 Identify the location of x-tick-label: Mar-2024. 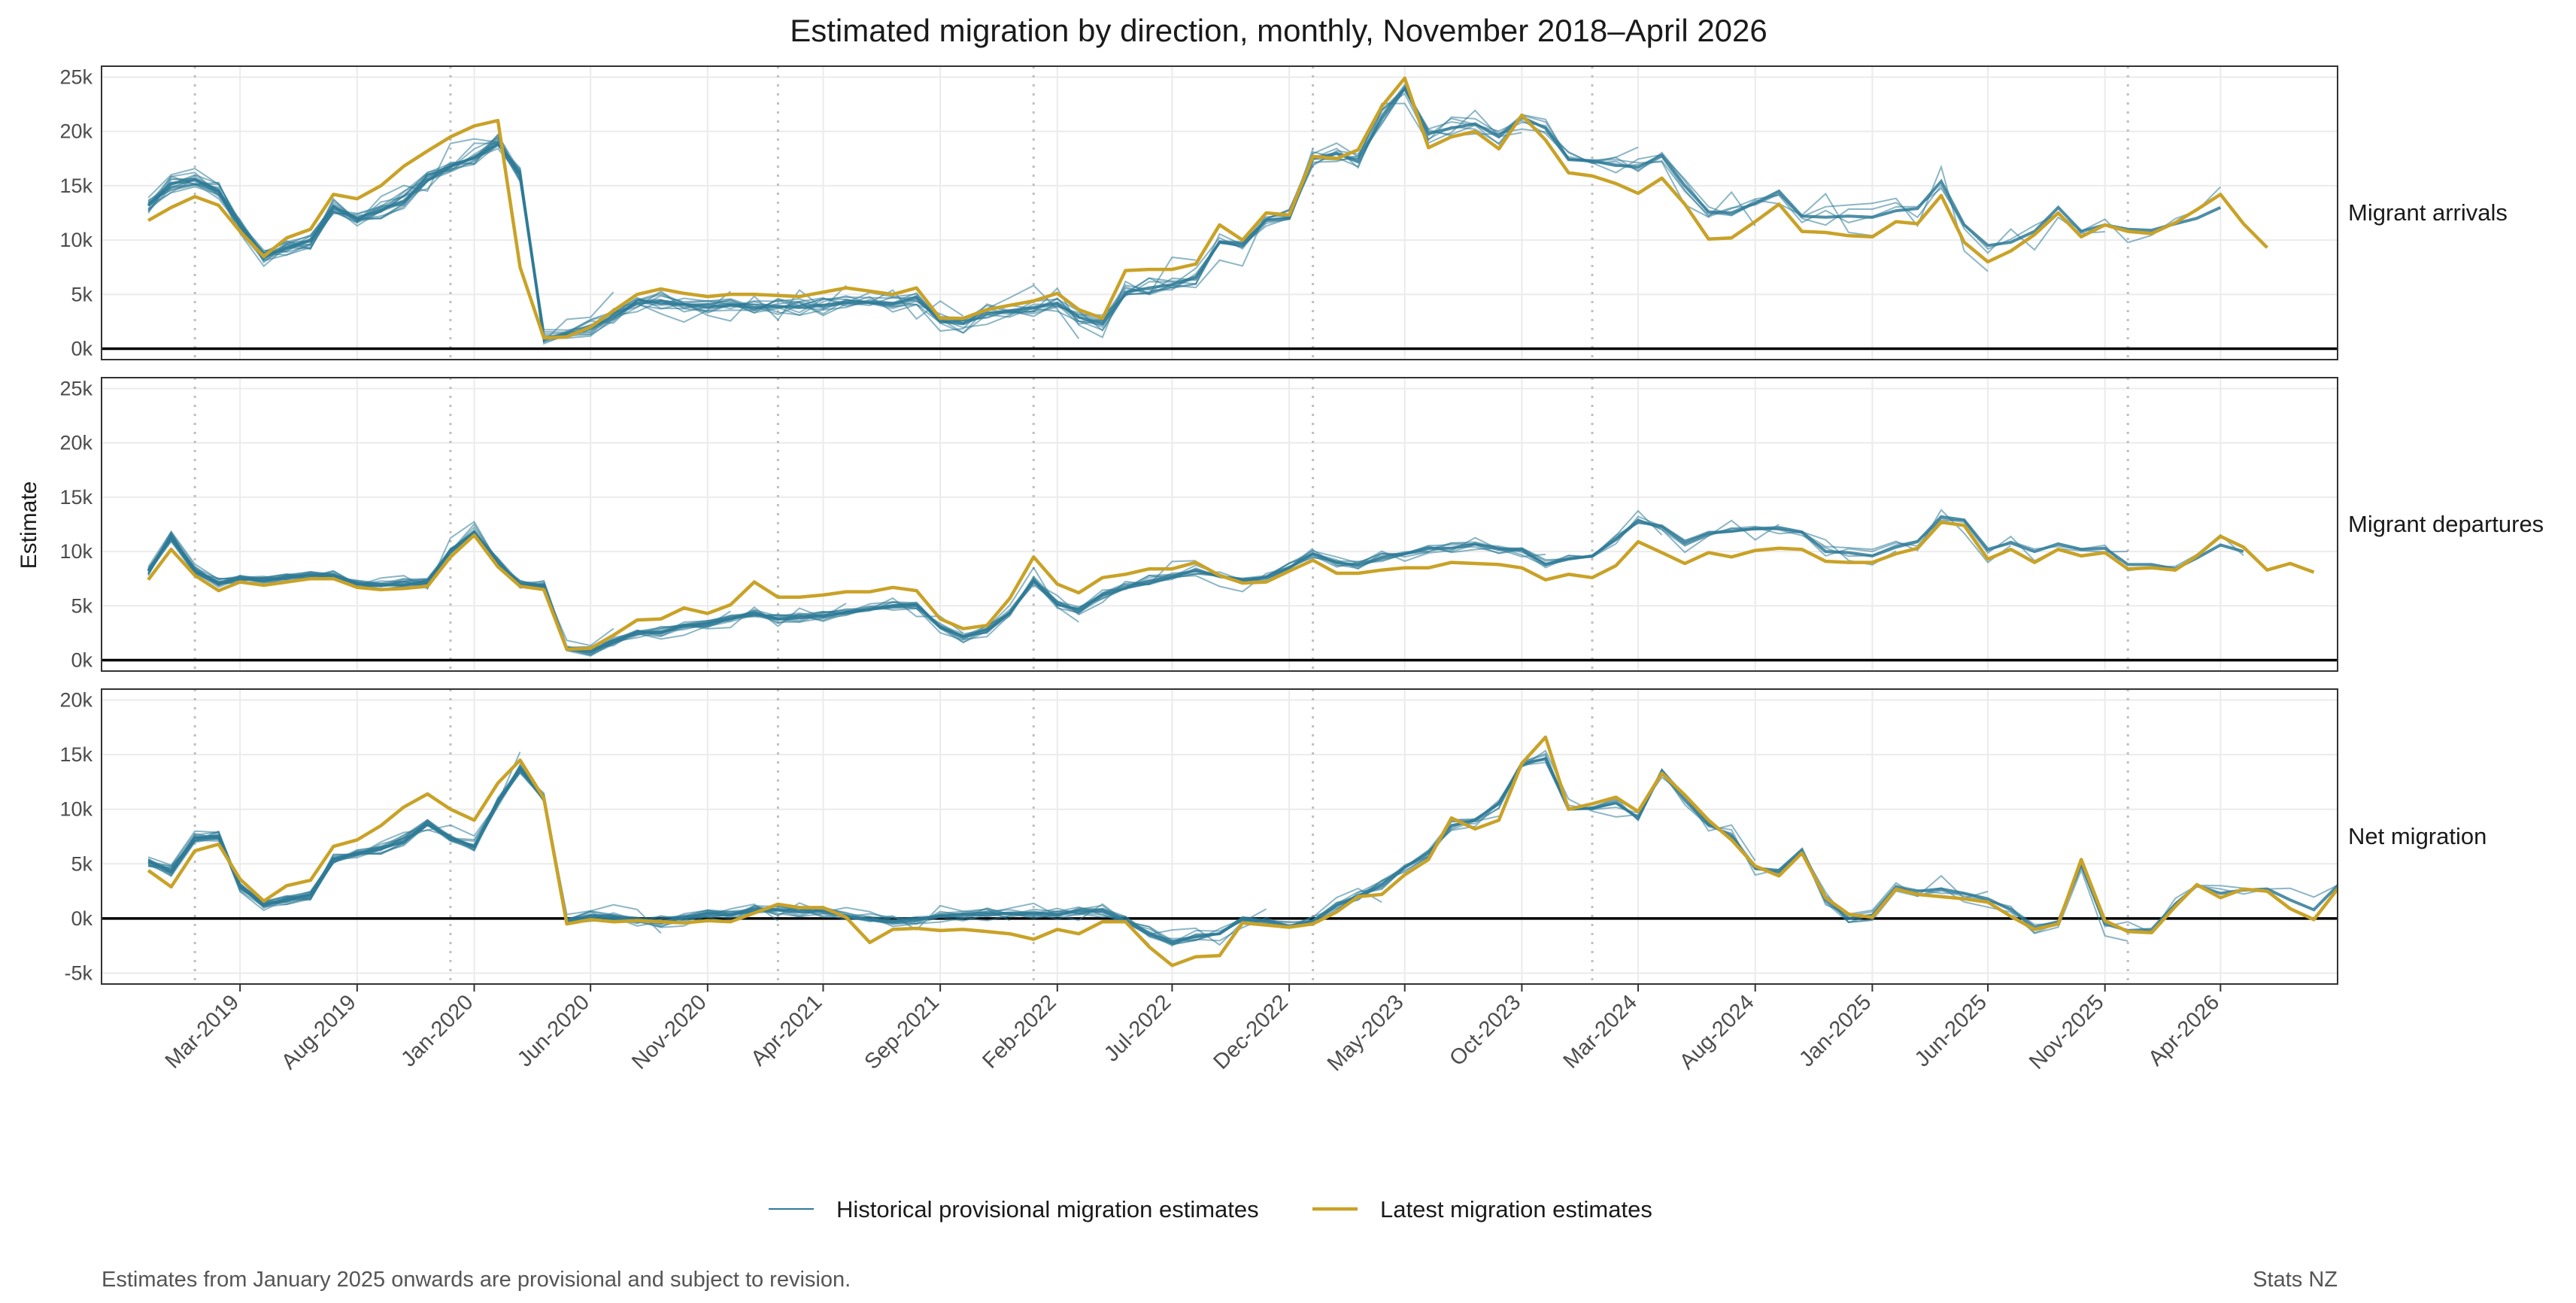
(1600, 1031).